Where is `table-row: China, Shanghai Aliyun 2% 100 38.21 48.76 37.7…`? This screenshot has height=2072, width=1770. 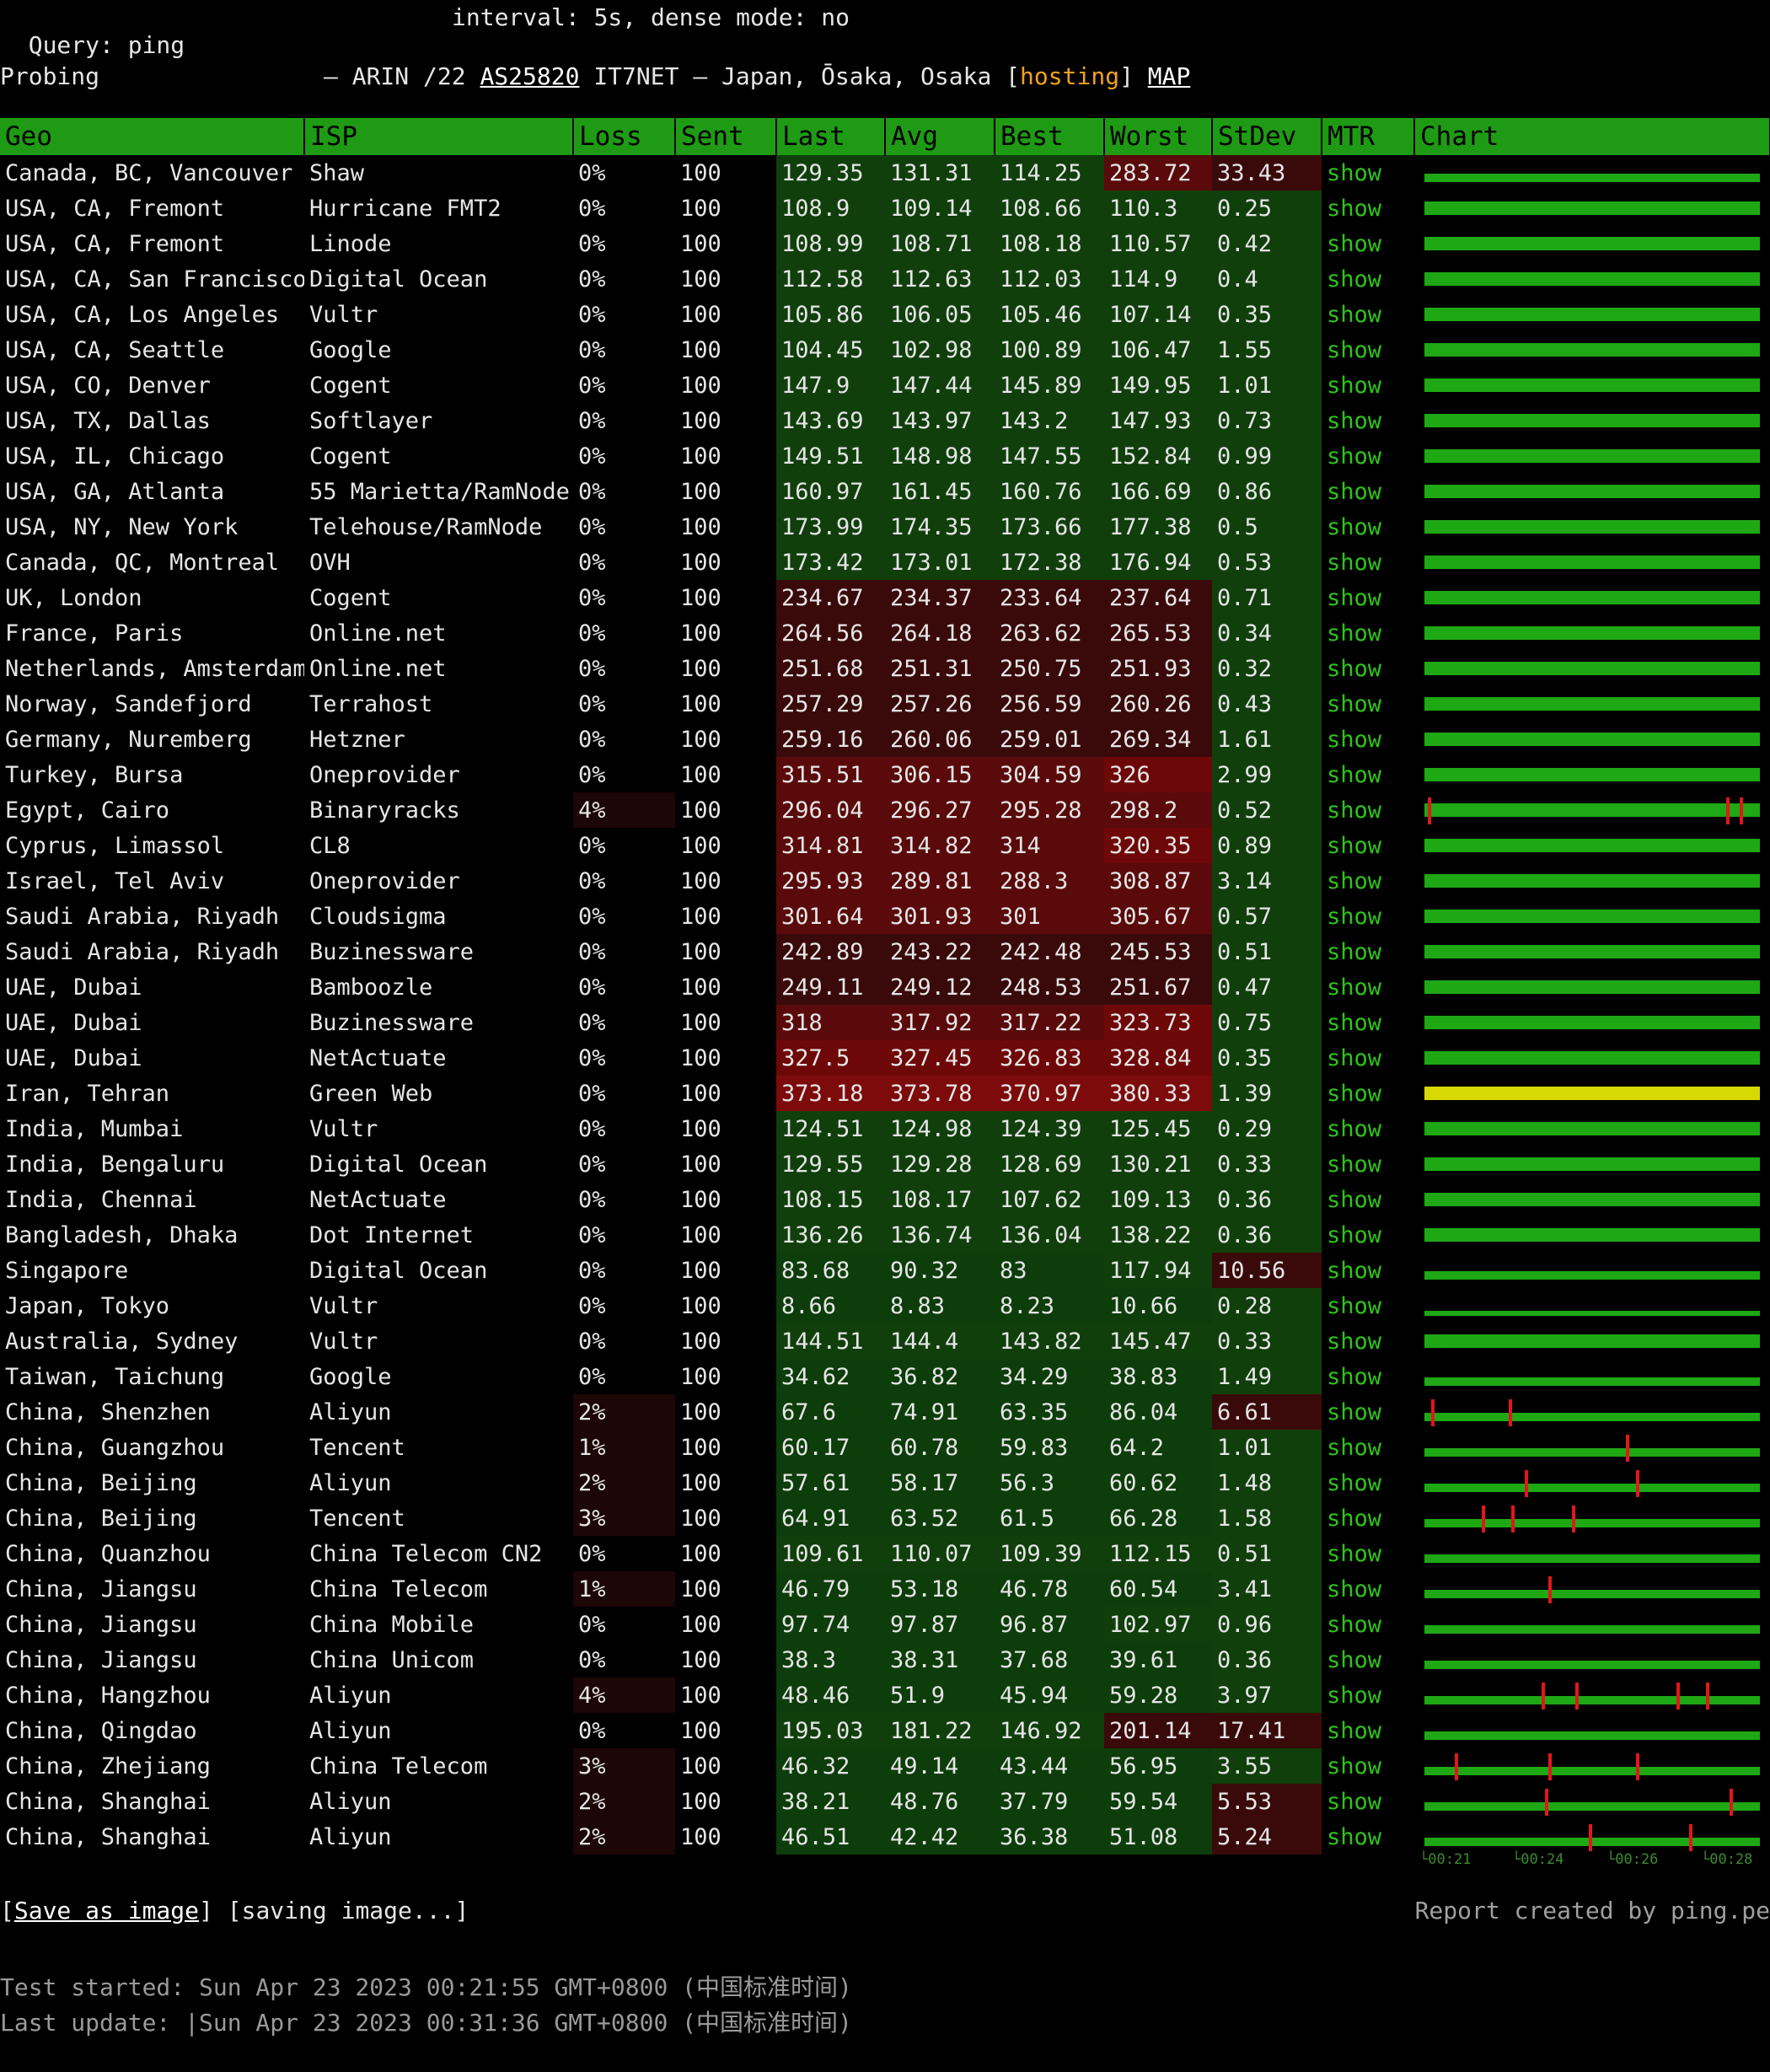 table-row: China, Shanghai Aliyun 2% 100 38.21 48.76 37.7… is located at coordinates (885, 1802).